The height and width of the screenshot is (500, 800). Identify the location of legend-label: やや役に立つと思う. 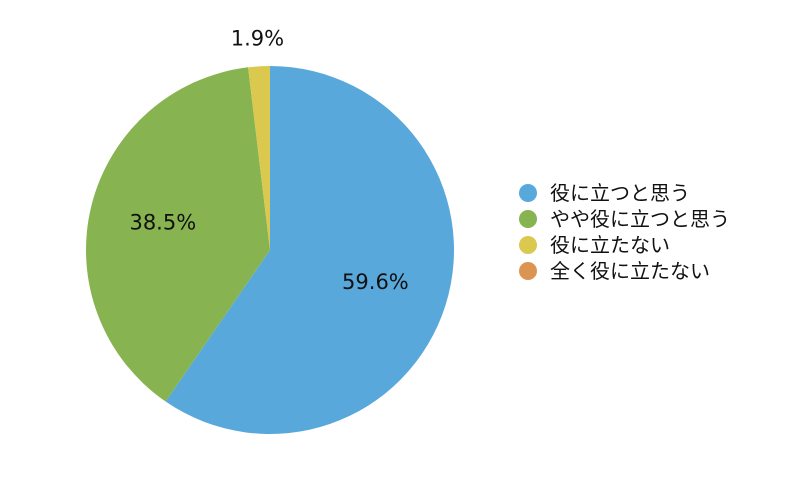
(640, 219).